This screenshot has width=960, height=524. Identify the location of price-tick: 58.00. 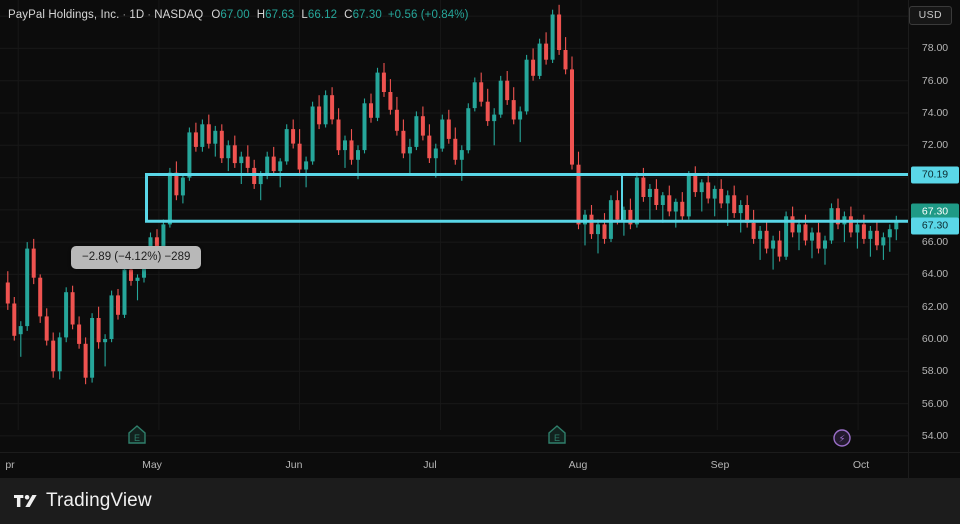
(935, 371).